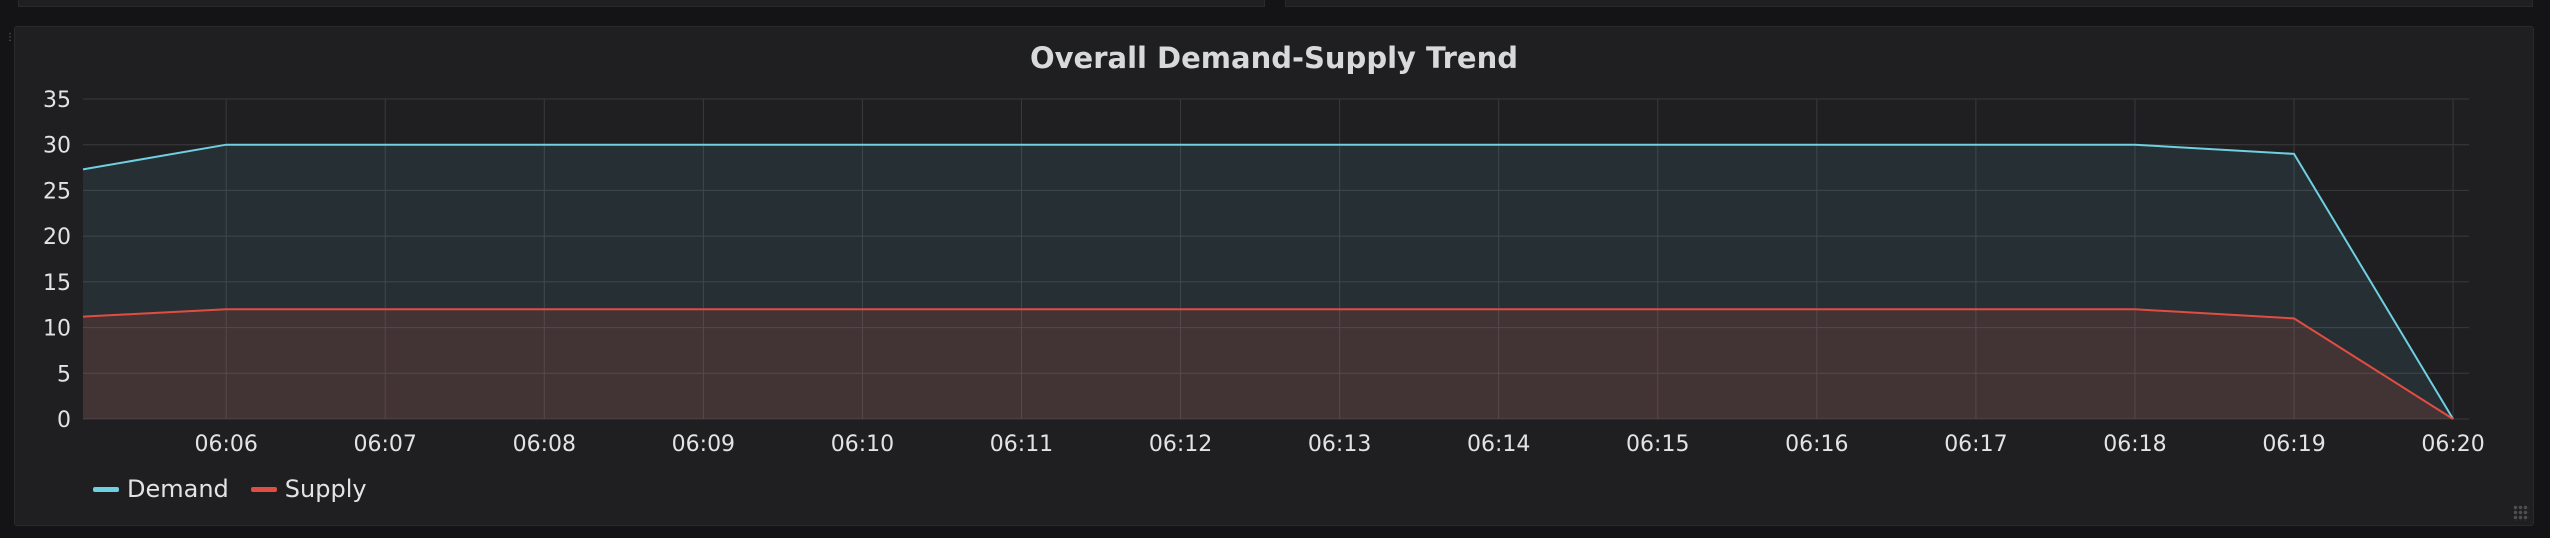  What do you see at coordinates (1275, 11) in the screenshot?
I see `top-strip` at bounding box center [1275, 11].